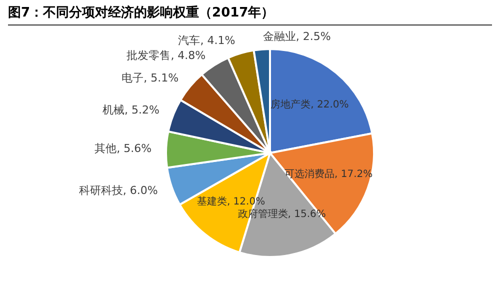 The height and width of the screenshot is (305, 500). What do you see at coordinates (141, 12) in the screenshot?
I see `chart-title: 图7：不同分项对经济的影响权重（2017年）` at bounding box center [141, 12].